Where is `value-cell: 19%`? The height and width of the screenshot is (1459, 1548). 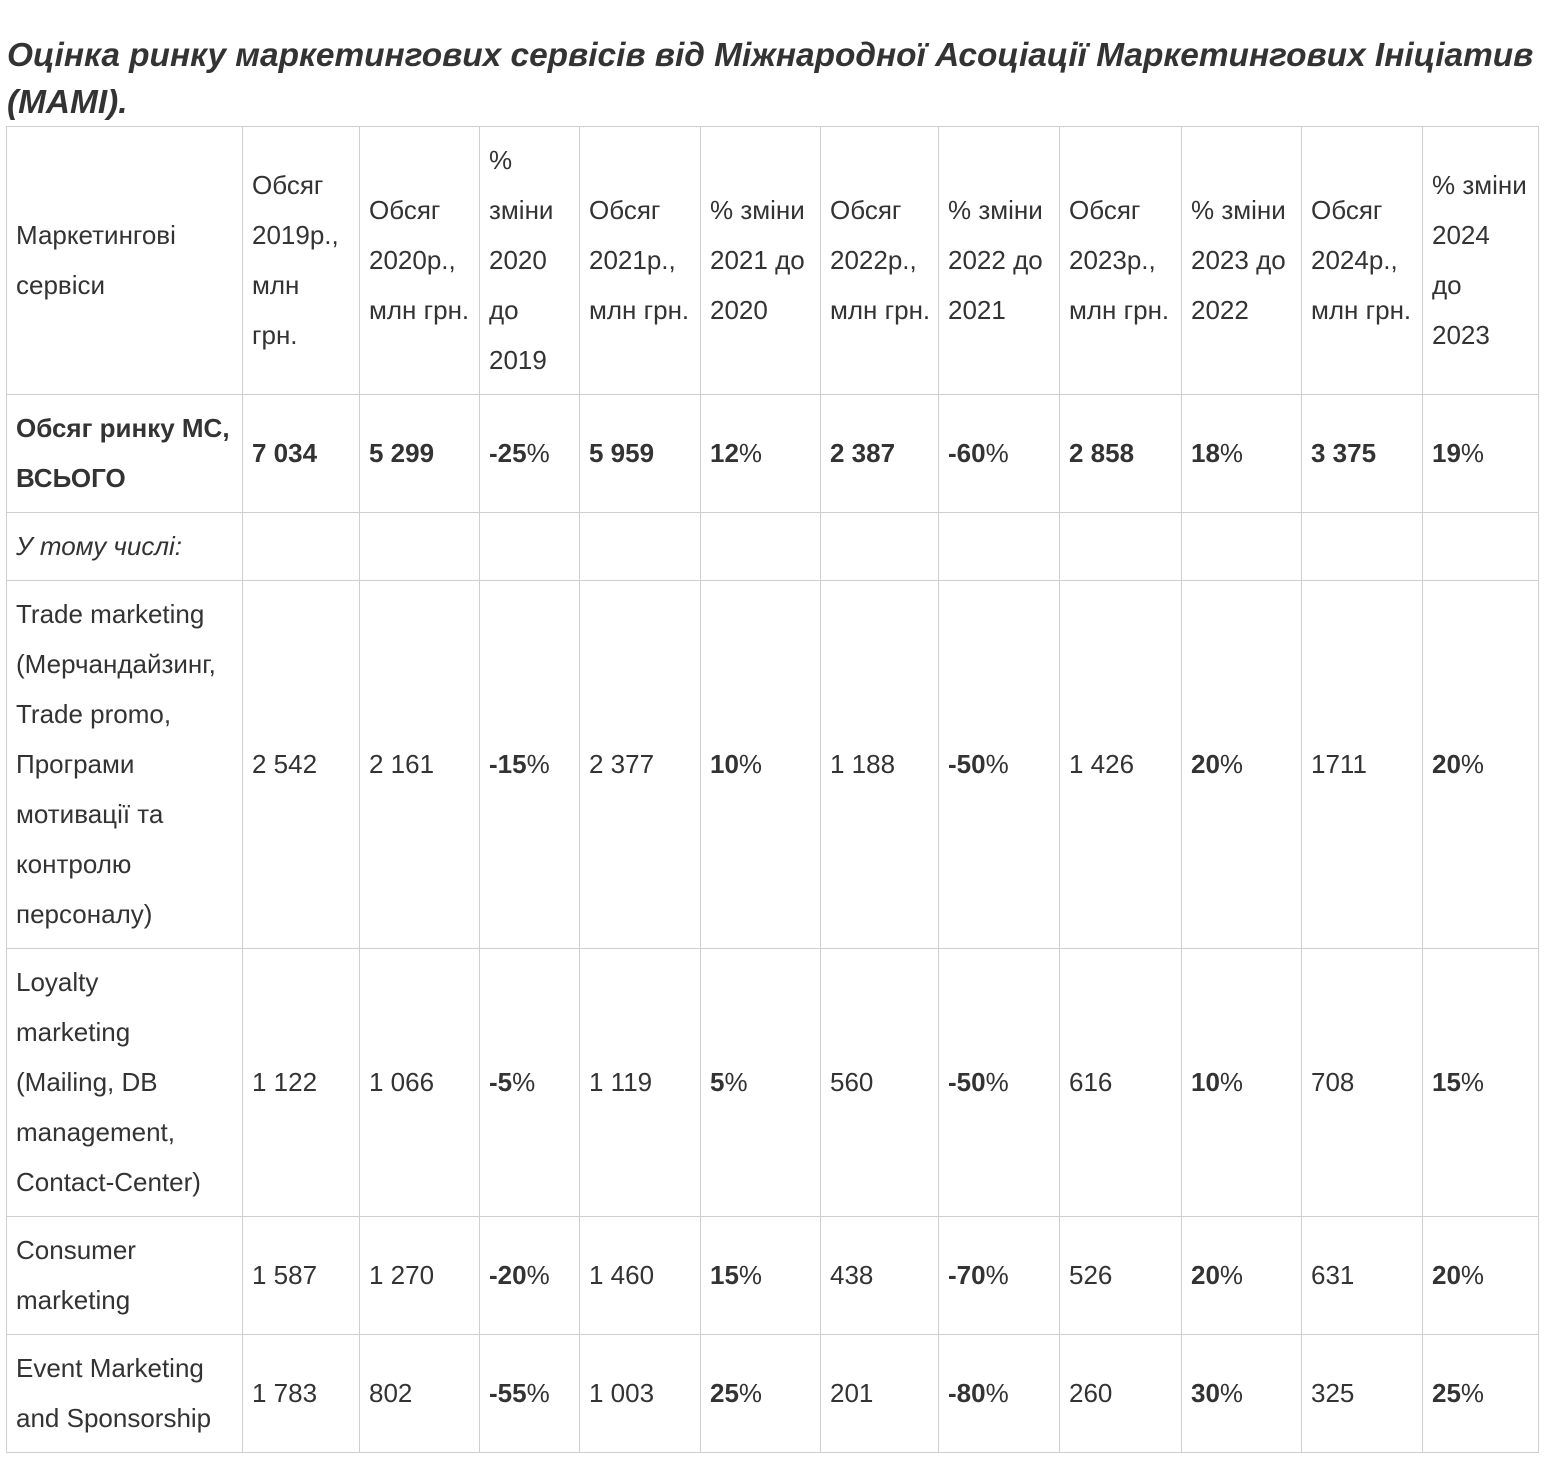
value-cell: 19% is located at coordinates (1480, 453).